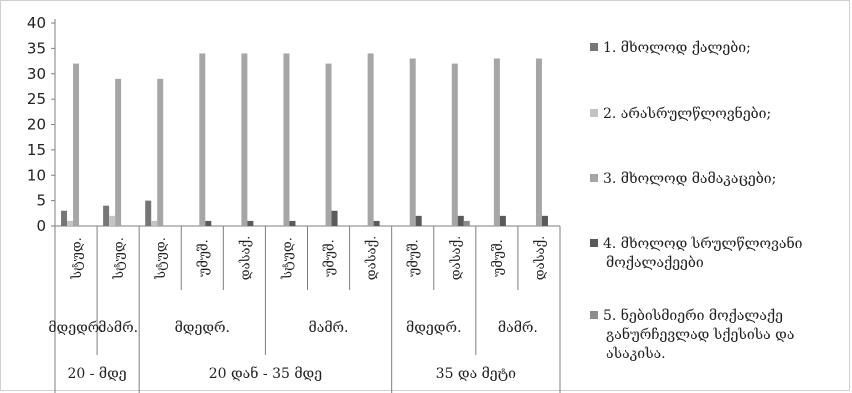 Image resolution: width=852 pixels, height=393 pixels. What do you see at coordinates (265, 373) in the screenshot?
I see `age-group-label: 20 დან - 35 მდე` at bounding box center [265, 373].